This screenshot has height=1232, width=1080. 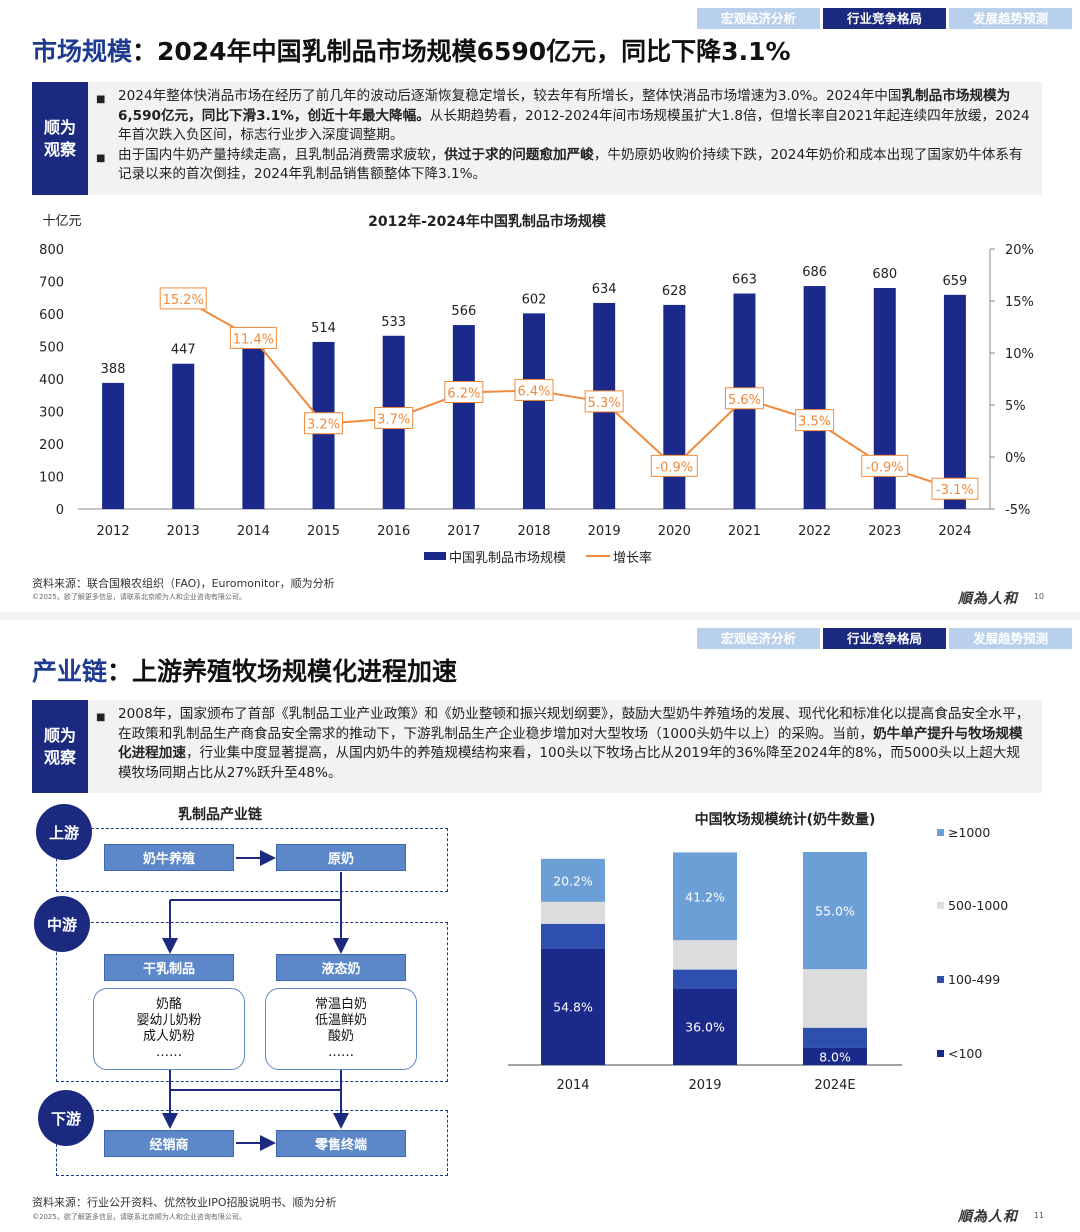 What do you see at coordinates (785, 819) in the screenshot?
I see `chart-title: 中国牧场规模统计(奶牛数量)` at bounding box center [785, 819].